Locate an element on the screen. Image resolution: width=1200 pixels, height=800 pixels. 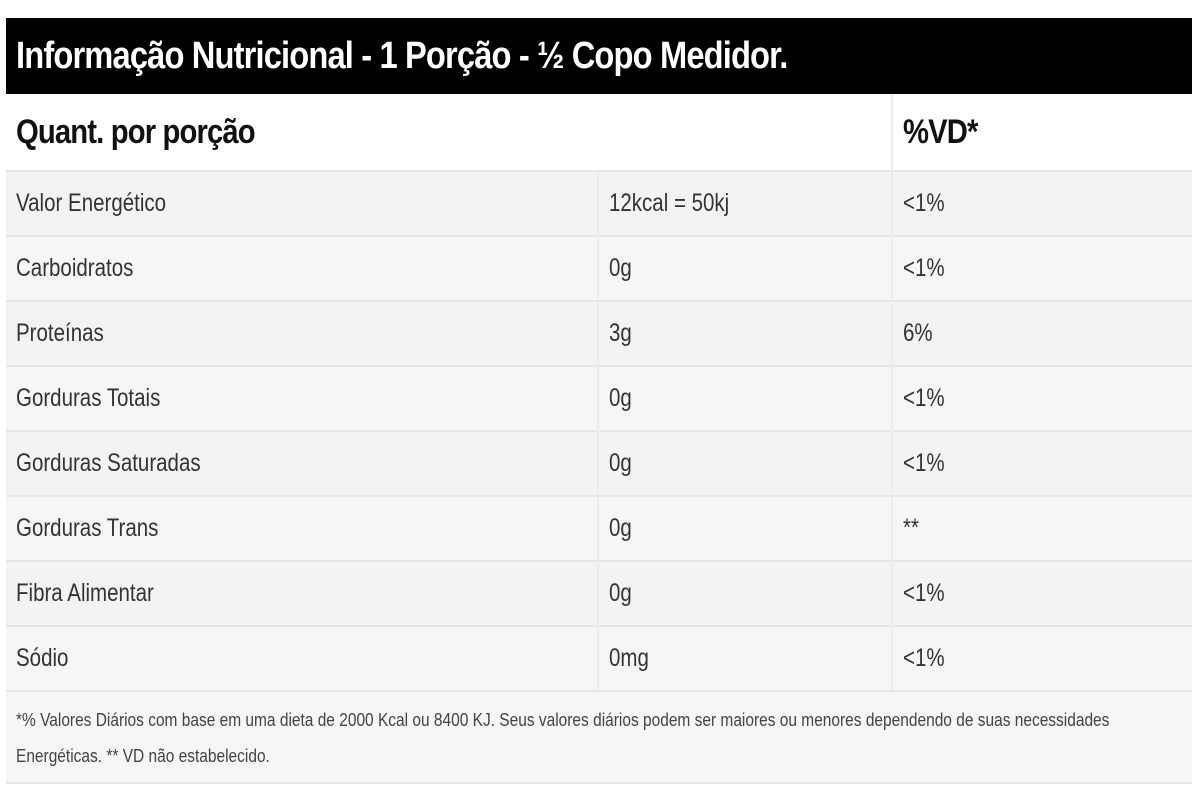
header-daily-value: %VD* is located at coordinates (1041, 132).